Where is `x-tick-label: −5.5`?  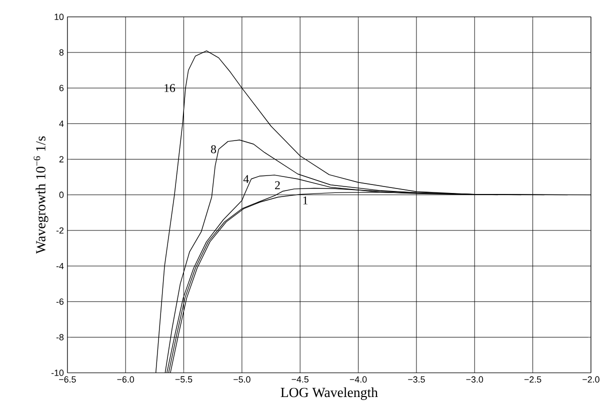
x-tick-label: −5.5 is located at coordinates (183, 379).